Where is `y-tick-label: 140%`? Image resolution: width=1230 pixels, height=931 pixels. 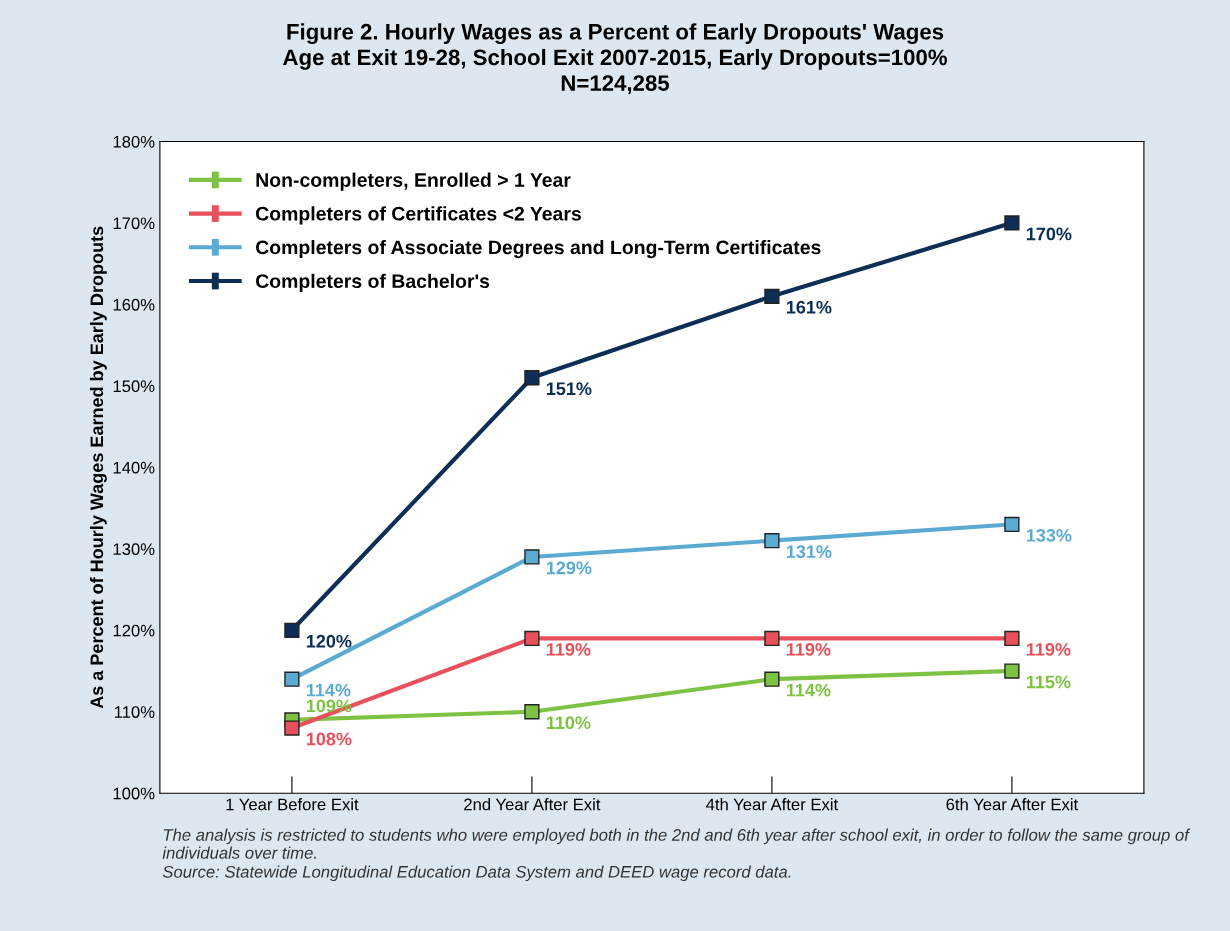 y-tick-label: 140% is located at coordinates (134, 467).